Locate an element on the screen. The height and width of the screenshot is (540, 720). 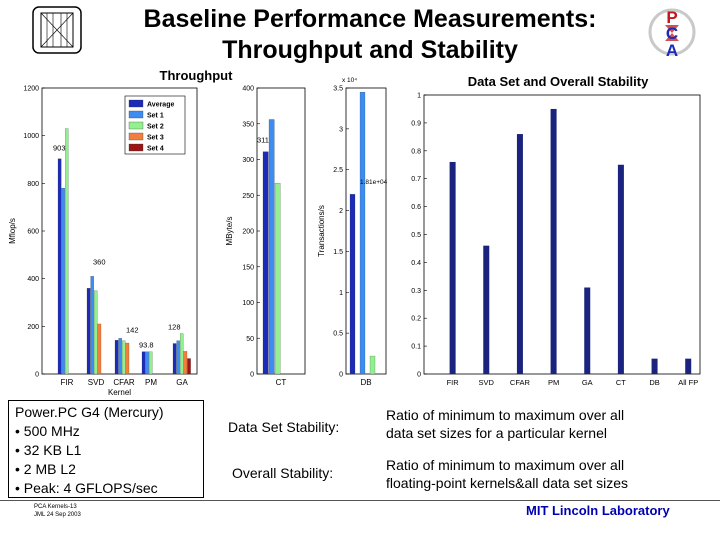
data-label: 360 is located at coordinates (99, 261).